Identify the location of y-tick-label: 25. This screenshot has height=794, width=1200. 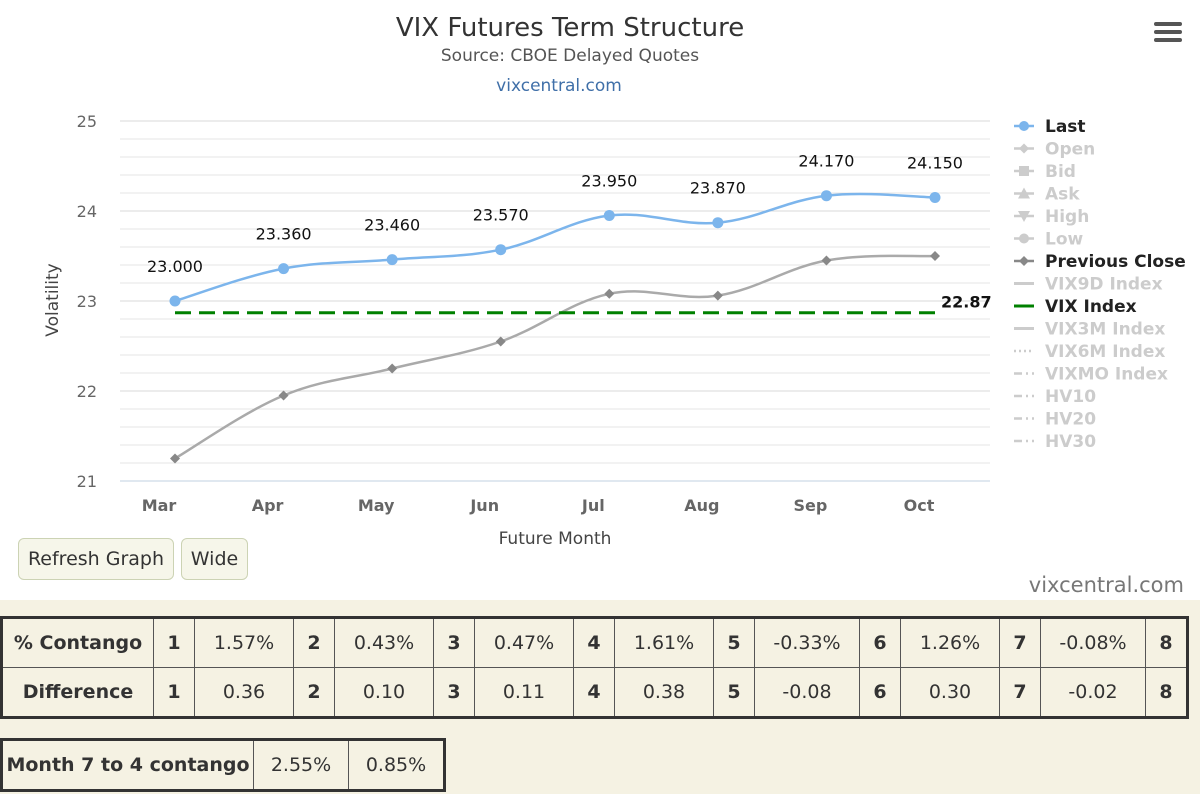
(87, 121).